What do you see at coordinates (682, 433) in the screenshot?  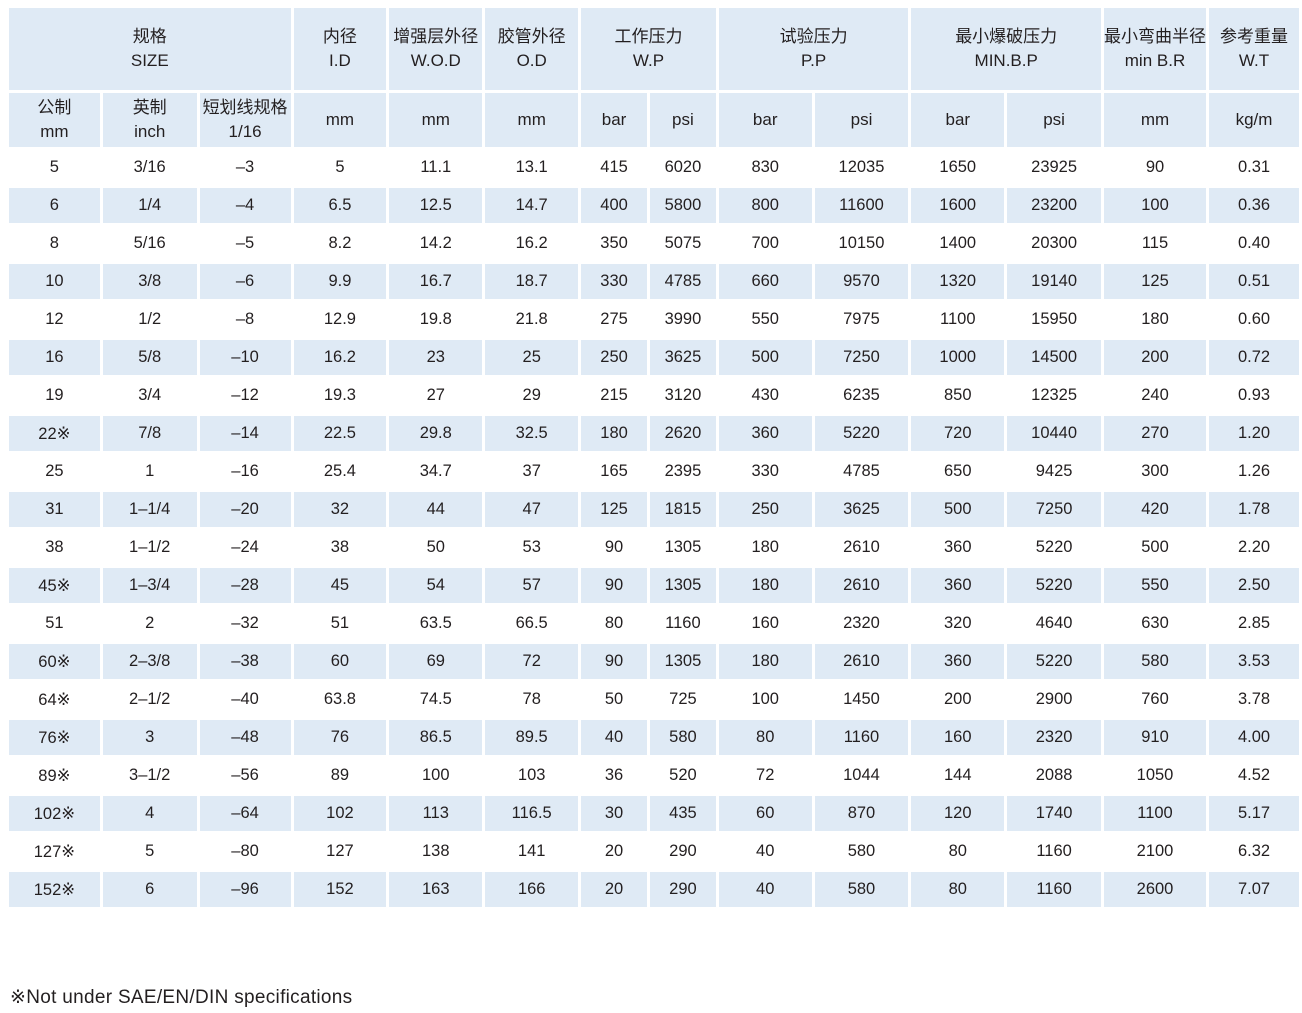 I see `table-cell: 2620` at bounding box center [682, 433].